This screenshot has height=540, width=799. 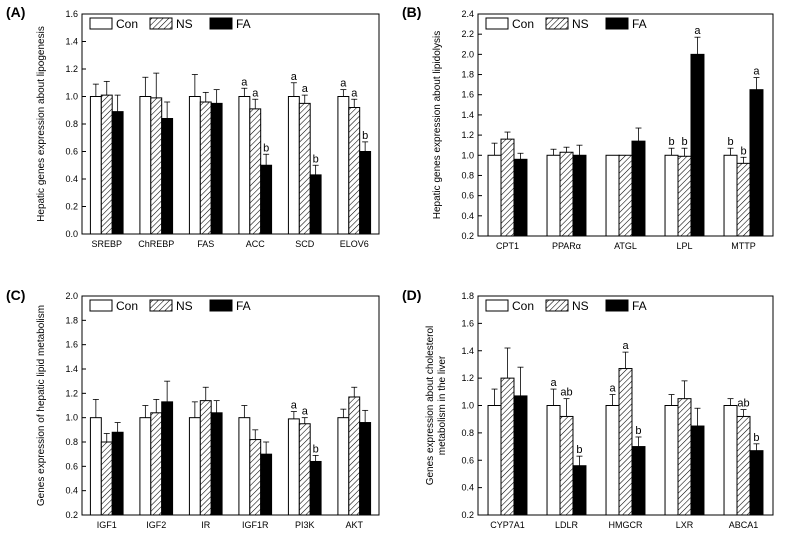 What do you see at coordinates (256, 244) in the screenshot?
I see `x-tick-label: ACC` at bounding box center [256, 244].